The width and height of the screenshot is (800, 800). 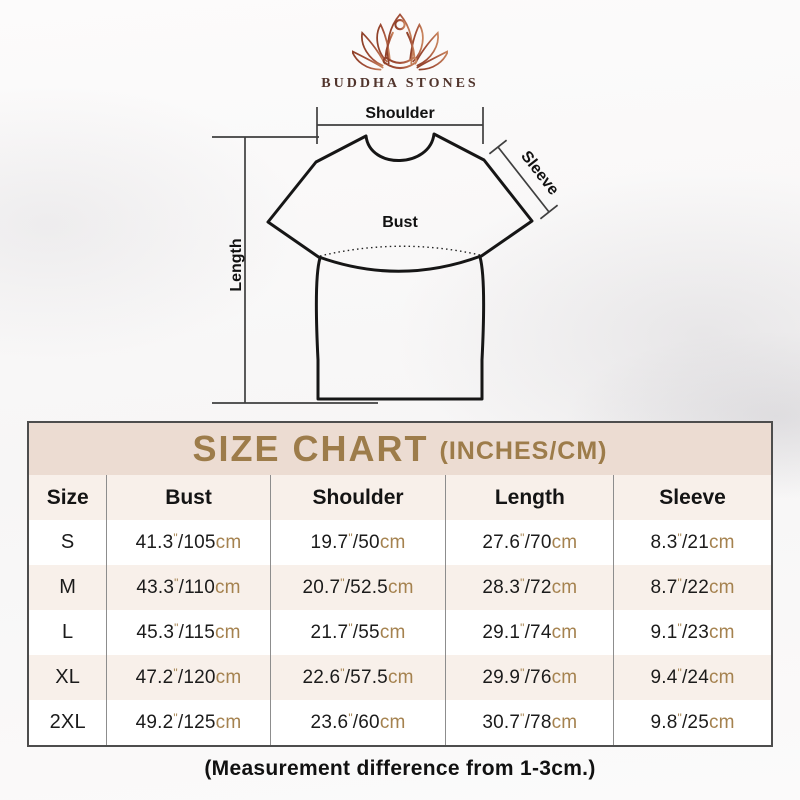 What do you see at coordinates (67, 722) in the screenshot?
I see `size-cell: 2XL` at bounding box center [67, 722].